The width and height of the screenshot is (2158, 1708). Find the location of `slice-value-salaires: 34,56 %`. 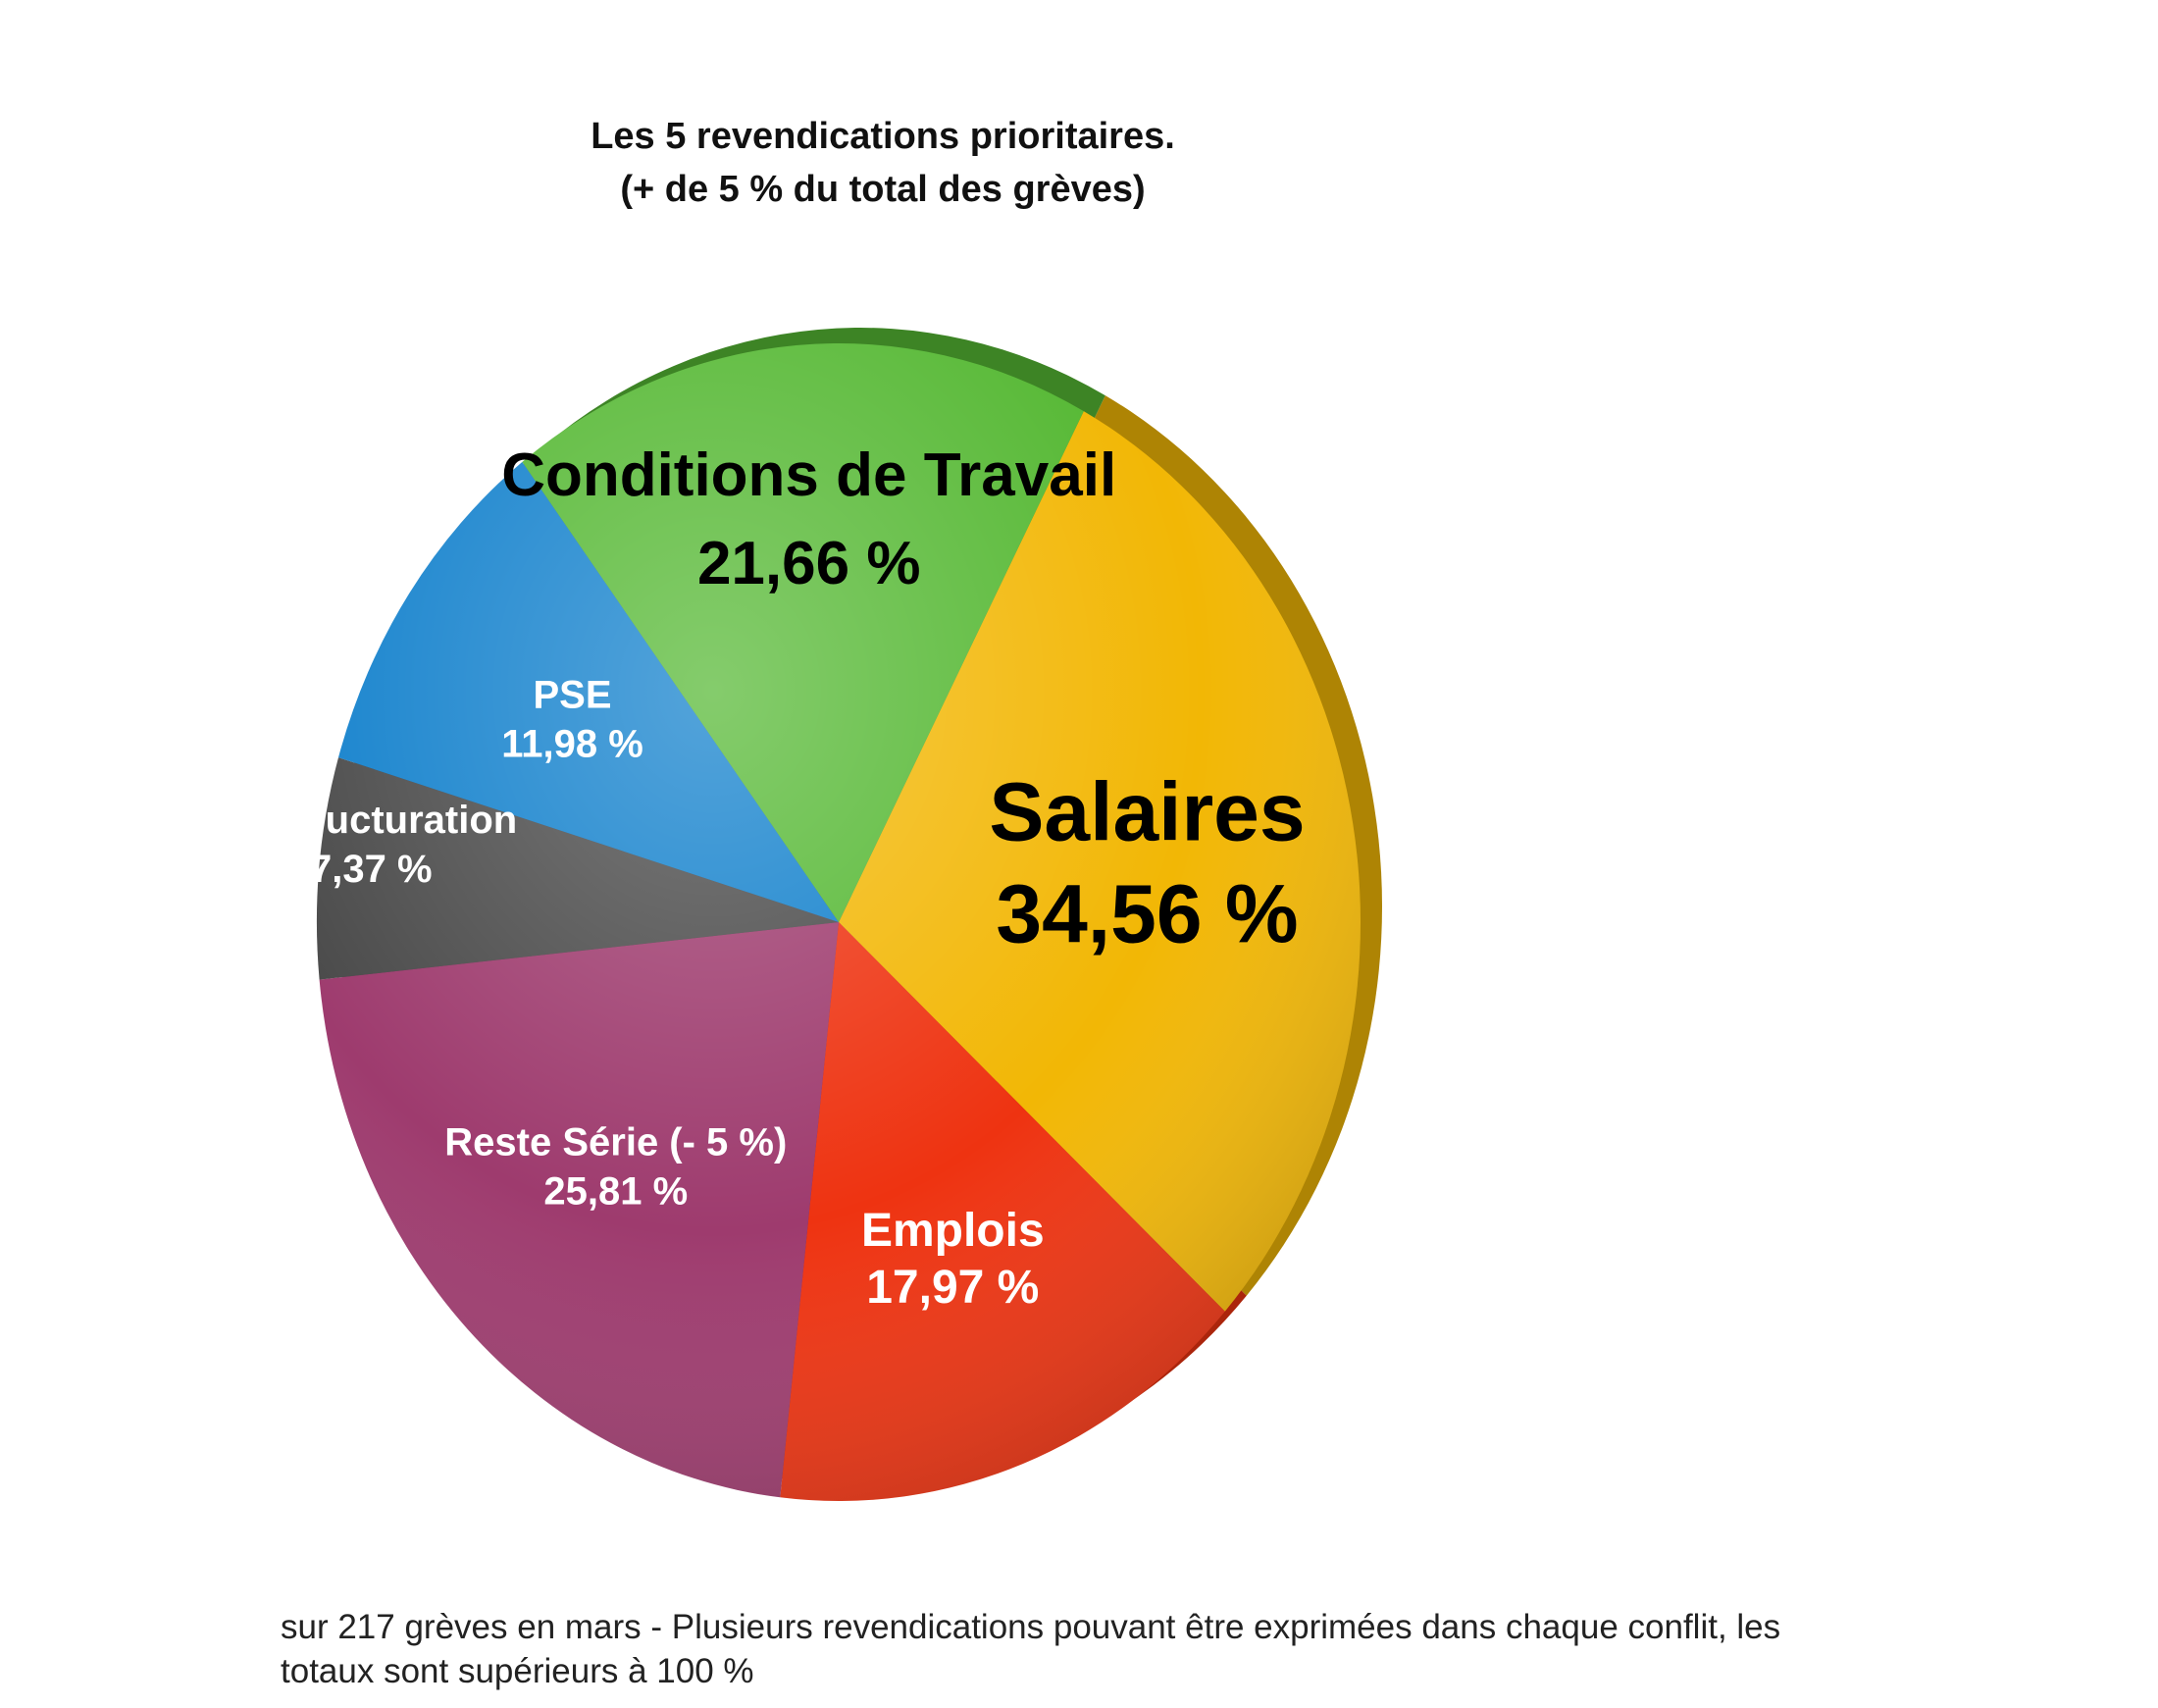

slice-value-salaires: 34,56 % is located at coordinates (1147, 914).